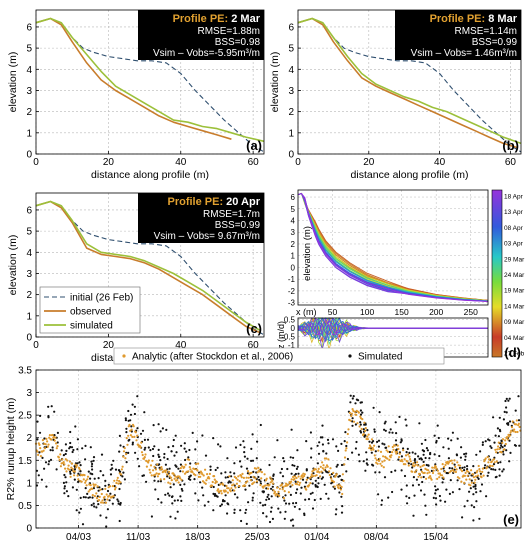  What do you see at coordinates (254, 328) in the screenshot?
I see `panel-label: (c)` at bounding box center [254, 328].